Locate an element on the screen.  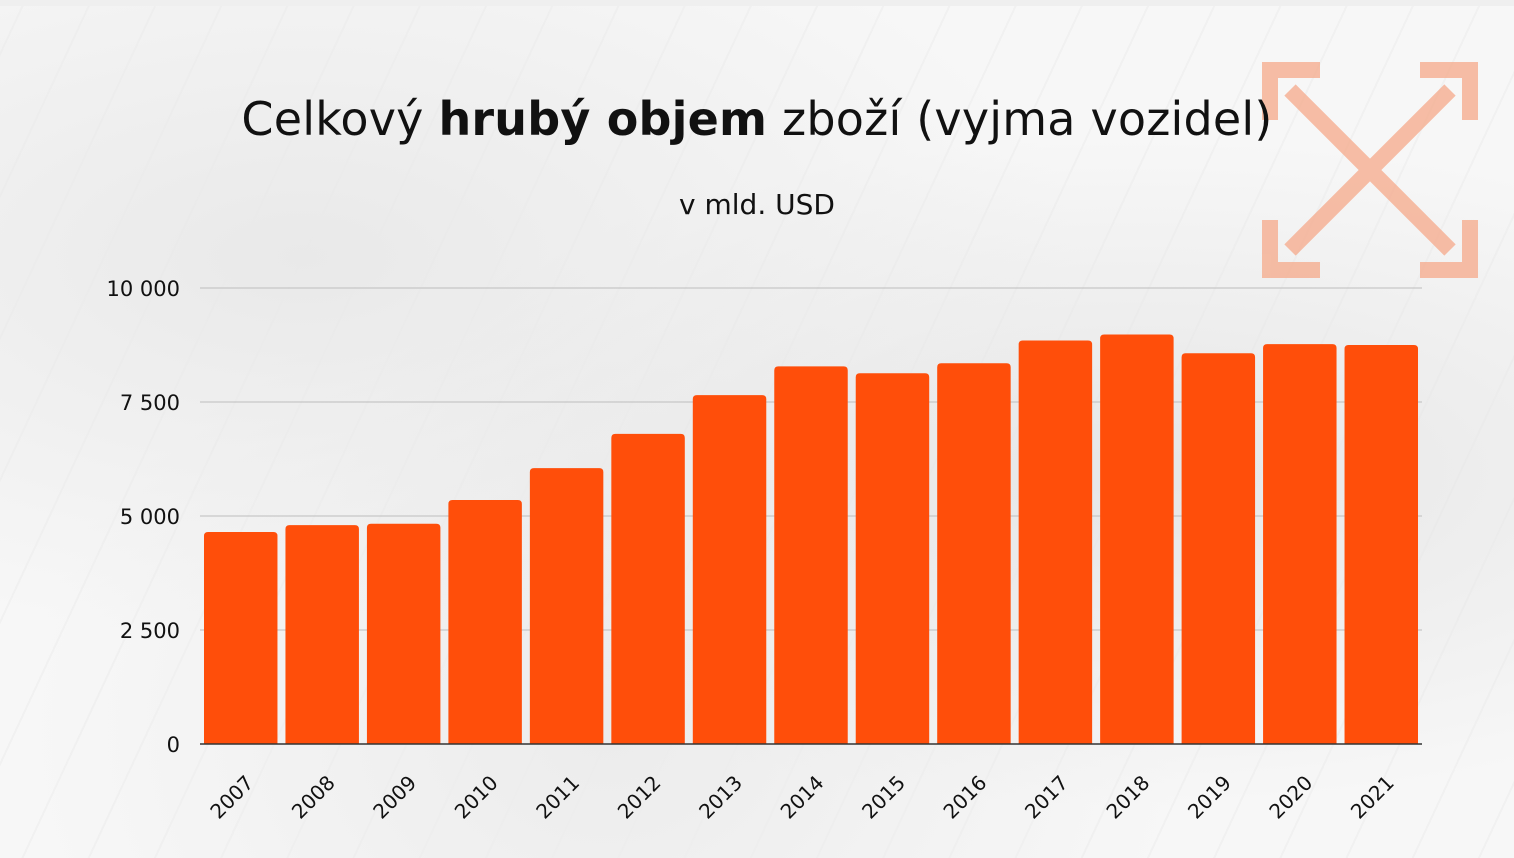
title-part-2: zboží (vyjma vozidel) is located at coordinates (1020, 119).